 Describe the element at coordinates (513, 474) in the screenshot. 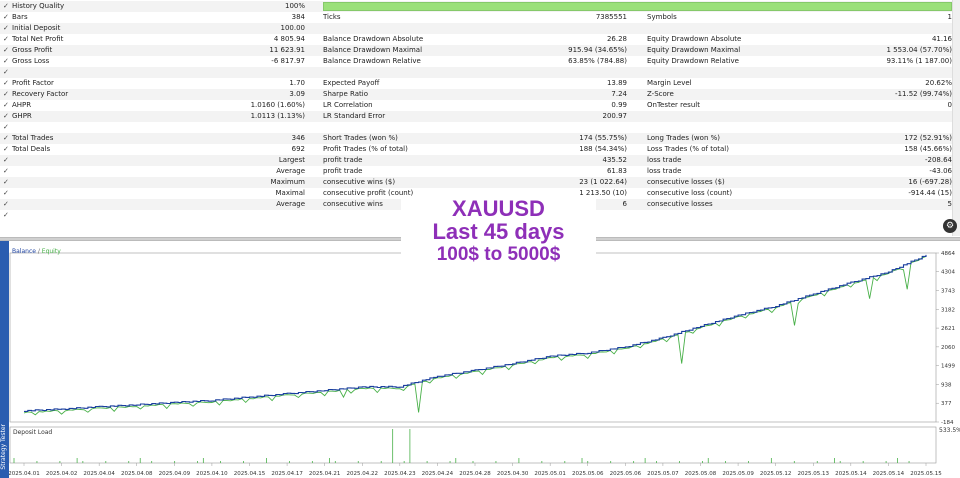

I see `x-tick-label: 2025.04.30` at that location.